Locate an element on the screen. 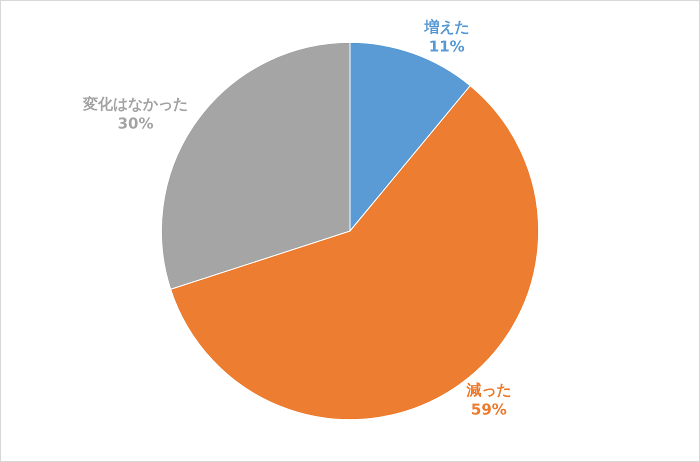 This screenshot has width=700, height=462. data-label: 59% is located at coordinates (488, 409).